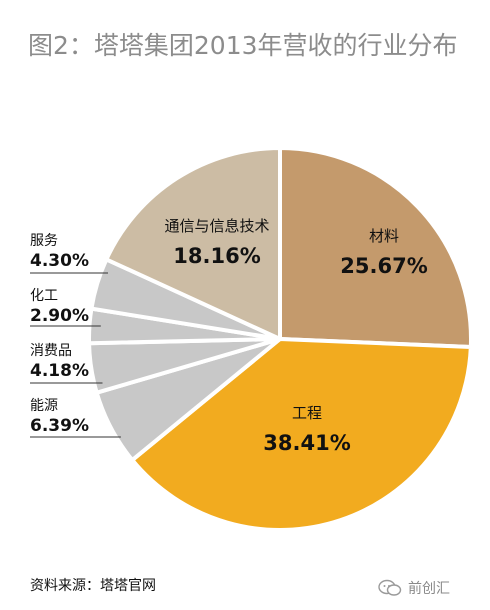 The image size is (490, 610). I want to click on slice-value-label: 4.18%, so click(59, 371).